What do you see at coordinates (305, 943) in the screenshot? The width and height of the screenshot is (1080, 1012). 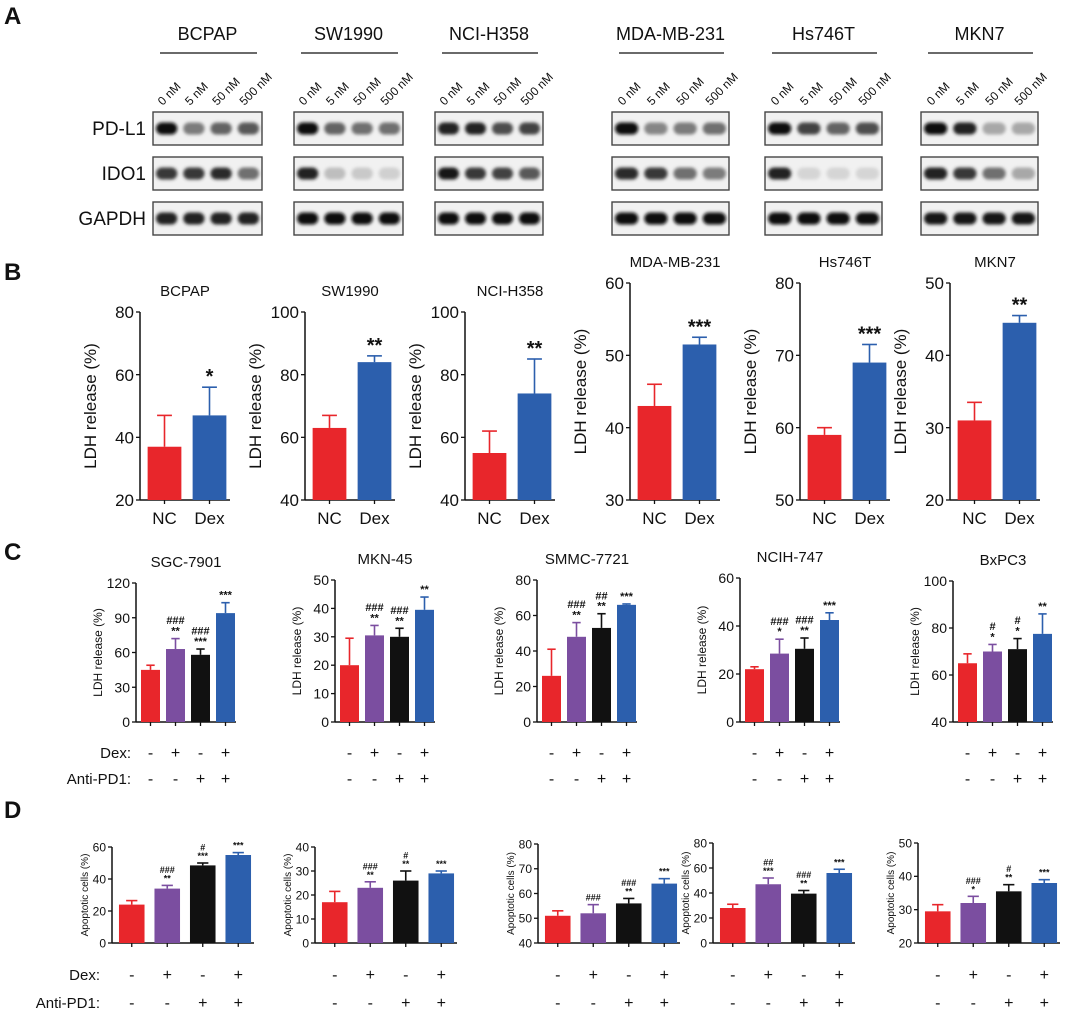 I see `y-tick-label: 0` at bounding box center [305, 943].